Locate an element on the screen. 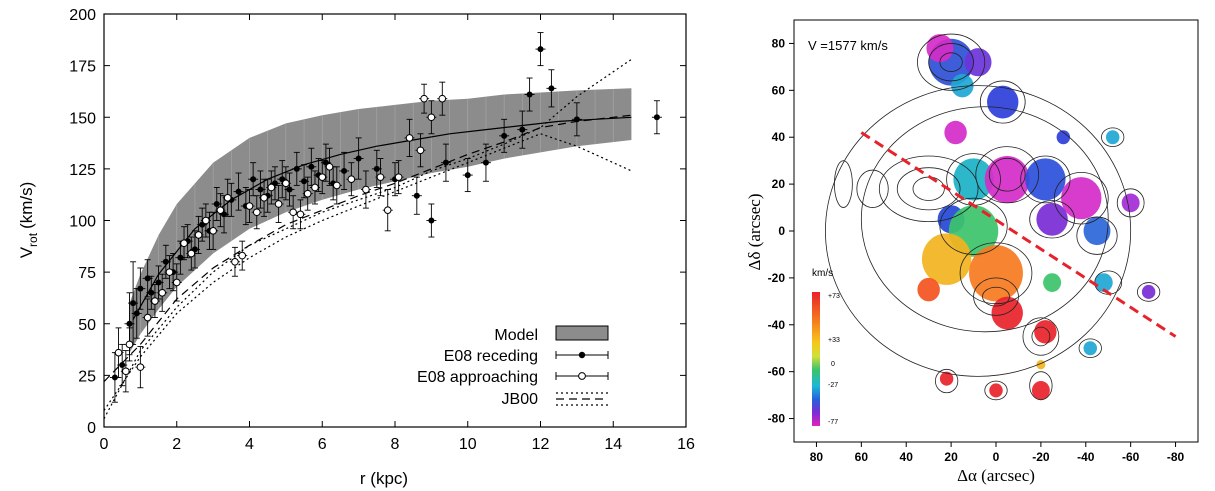 Image resolution: width=1215 pixels, height=491 pixels. colorbar-scale is located at coordinates (816, 359).